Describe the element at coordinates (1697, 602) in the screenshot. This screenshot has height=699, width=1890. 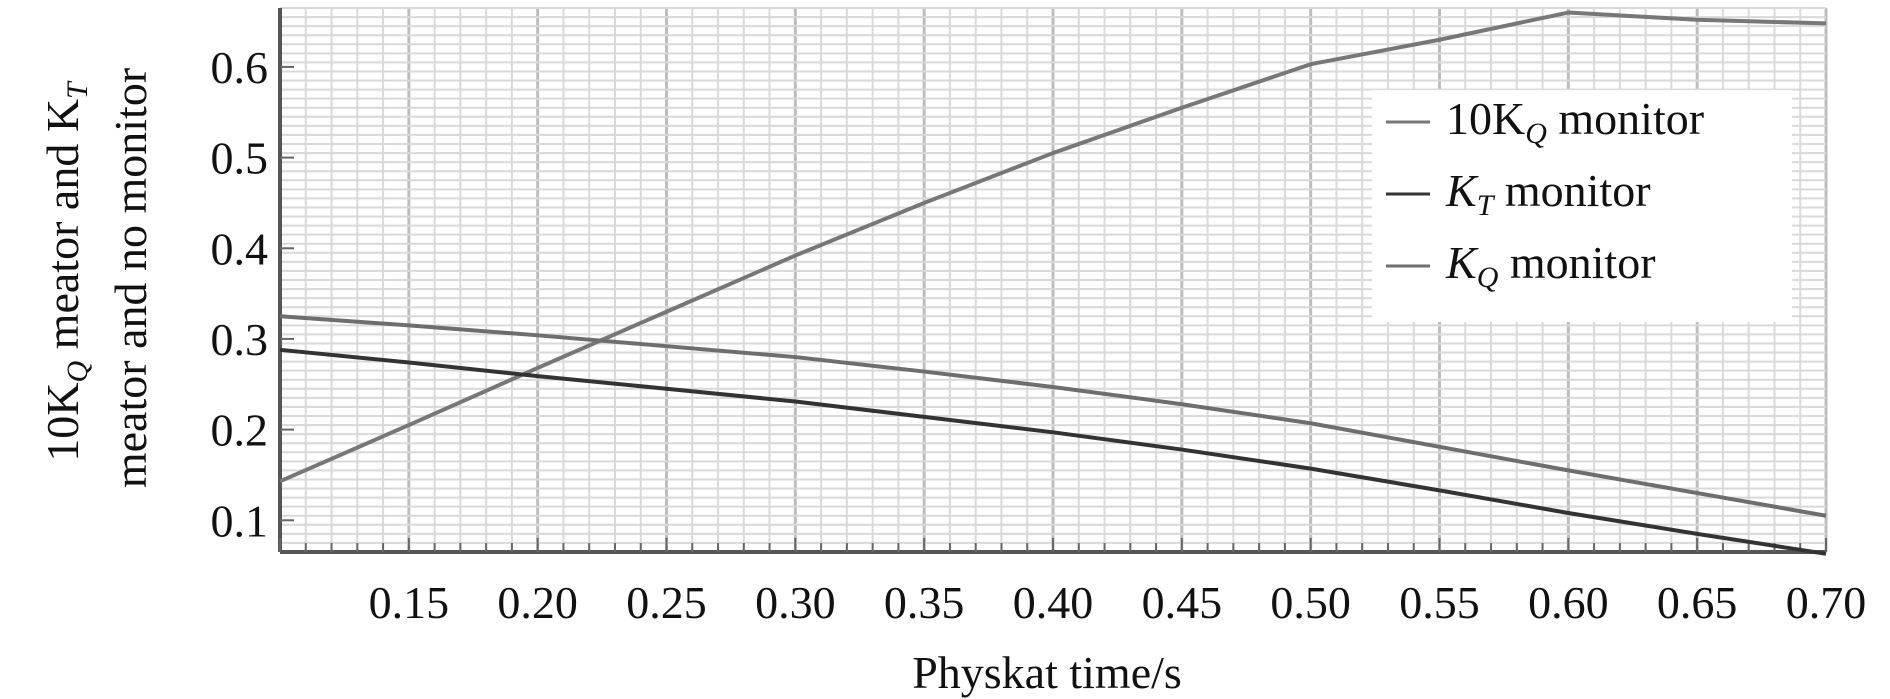
I see `x-tick-label: 0.65` at that location.